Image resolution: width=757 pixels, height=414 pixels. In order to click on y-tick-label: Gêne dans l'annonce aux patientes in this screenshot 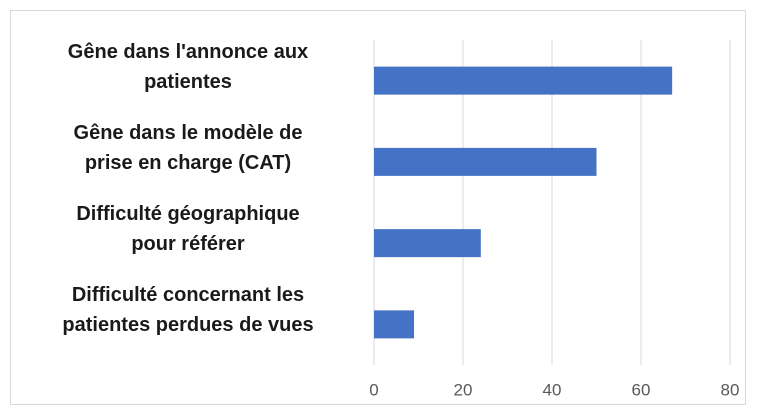, I will do `click(188, 66)`.